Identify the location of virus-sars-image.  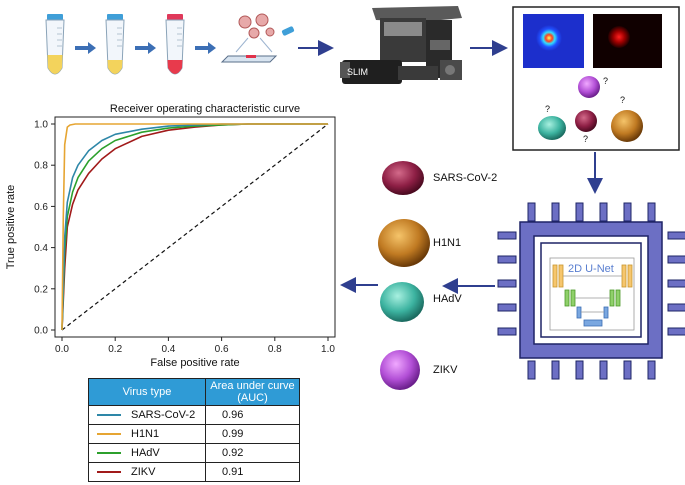
(403, 178).